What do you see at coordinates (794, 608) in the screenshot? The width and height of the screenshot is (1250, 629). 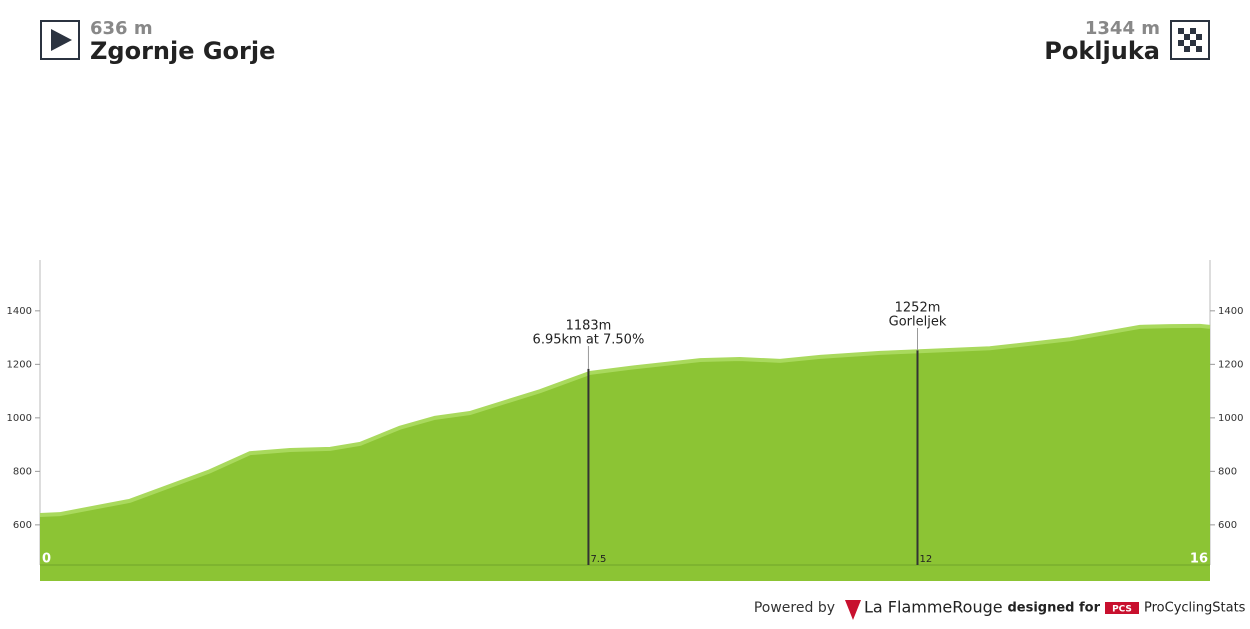 I see `powered-by: Powered by` at bounding box center [794, 608].